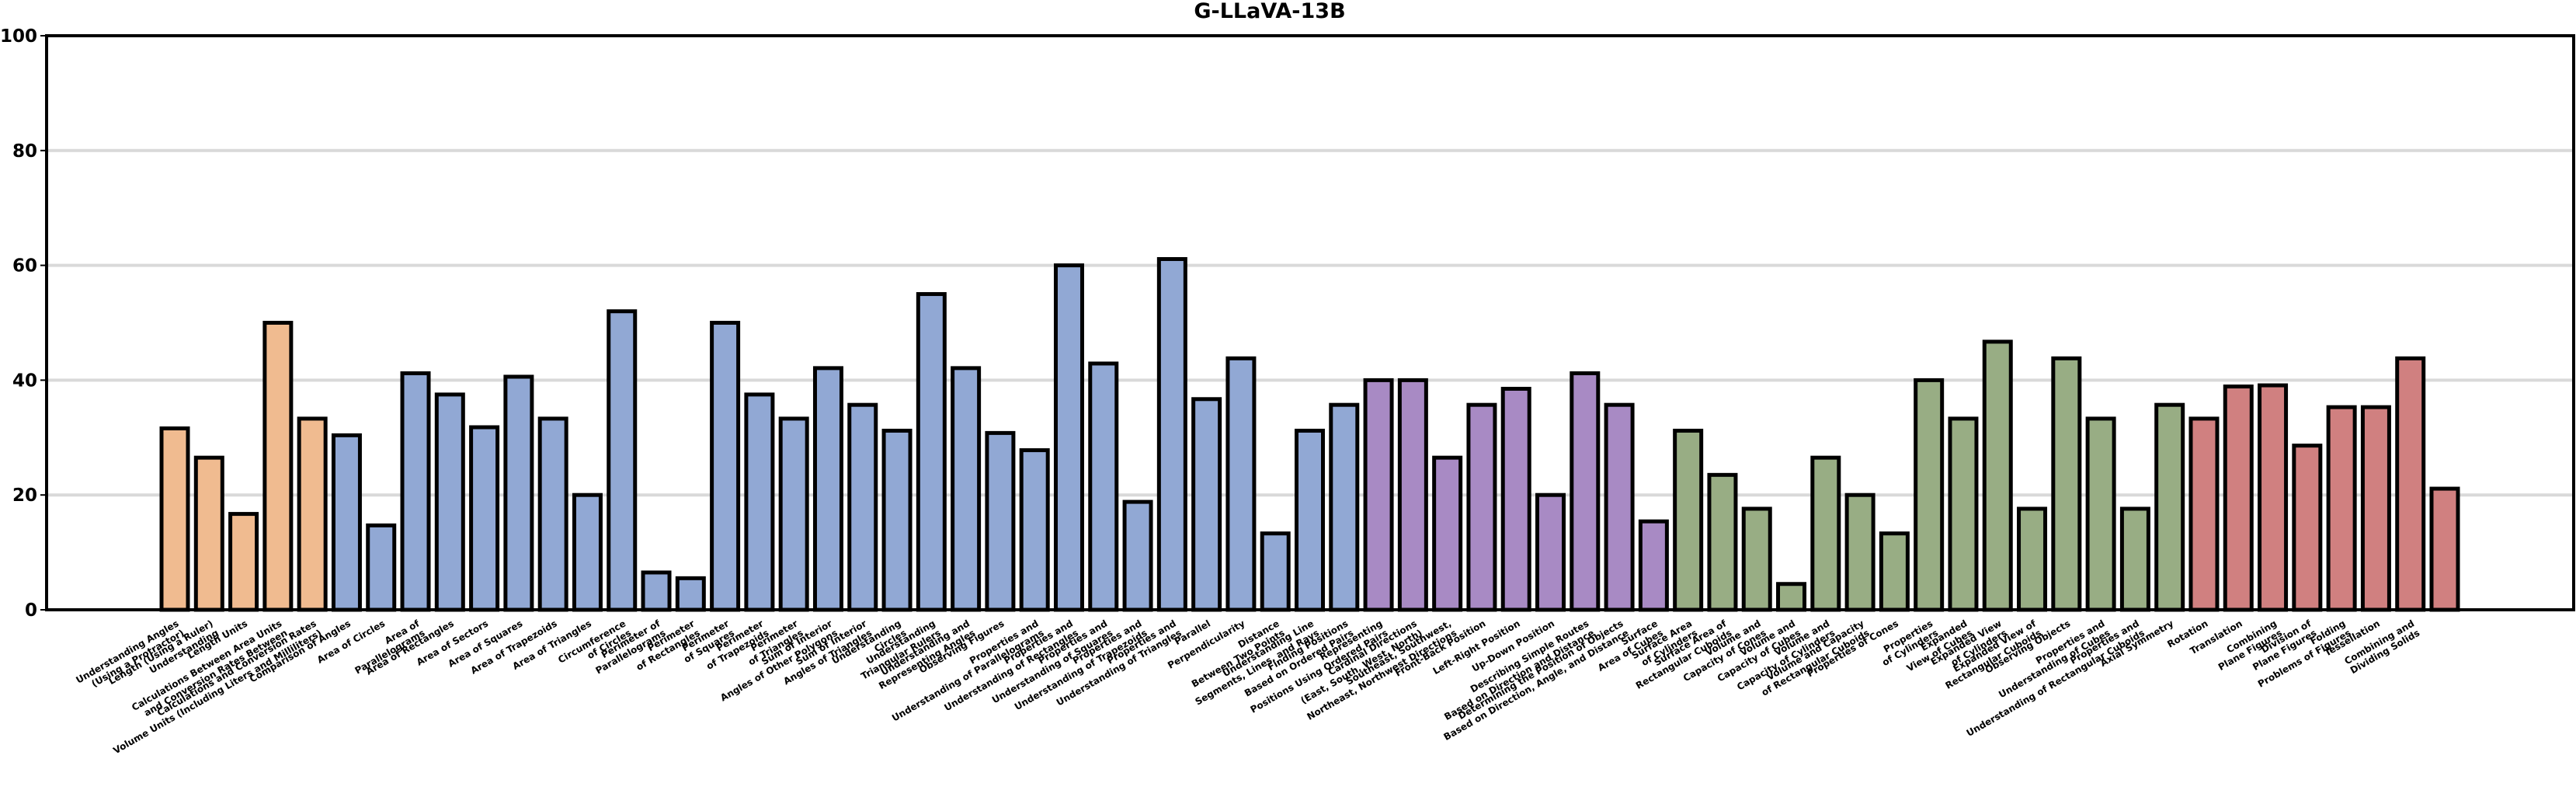 The image size is (2576, 797). I want to click on y-tick-label: 80, so click(24, 151).